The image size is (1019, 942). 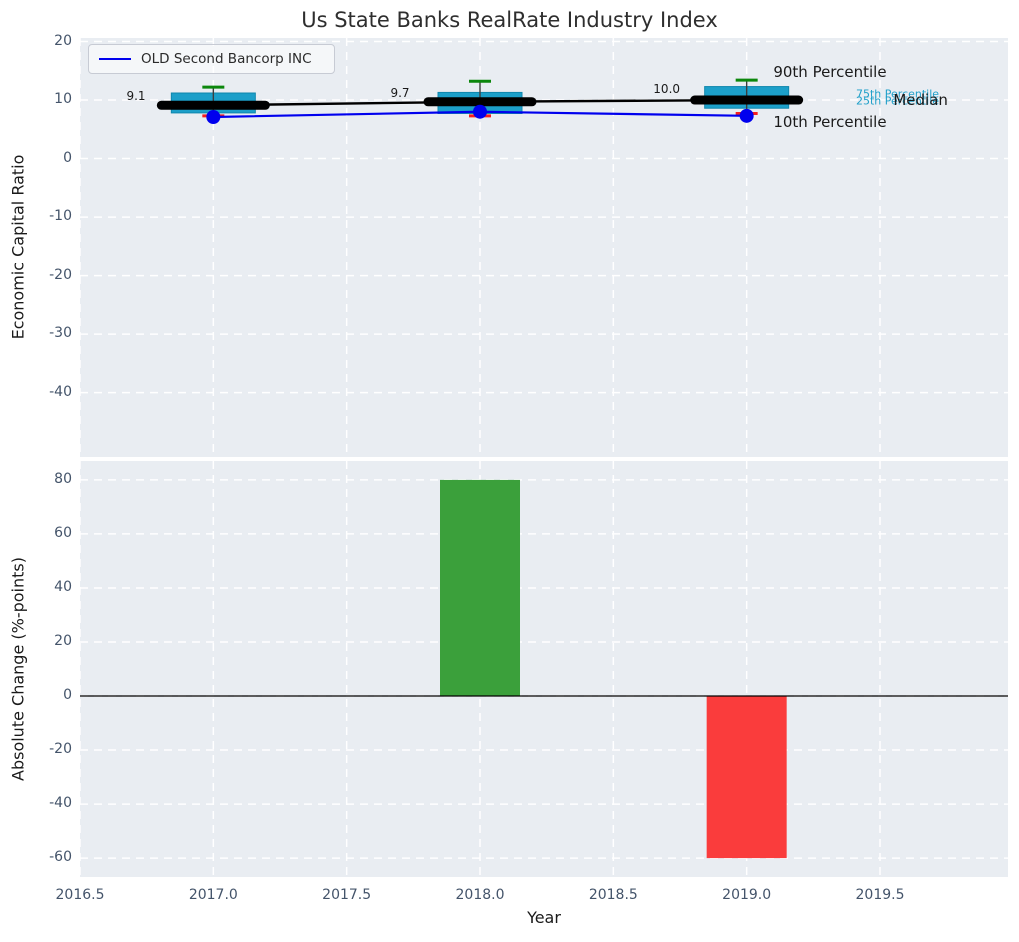 What do you see at coordinates (63, 40) in the screenshot?
I see `top-y-tick-label: 20` at bounding box center [63, 40].